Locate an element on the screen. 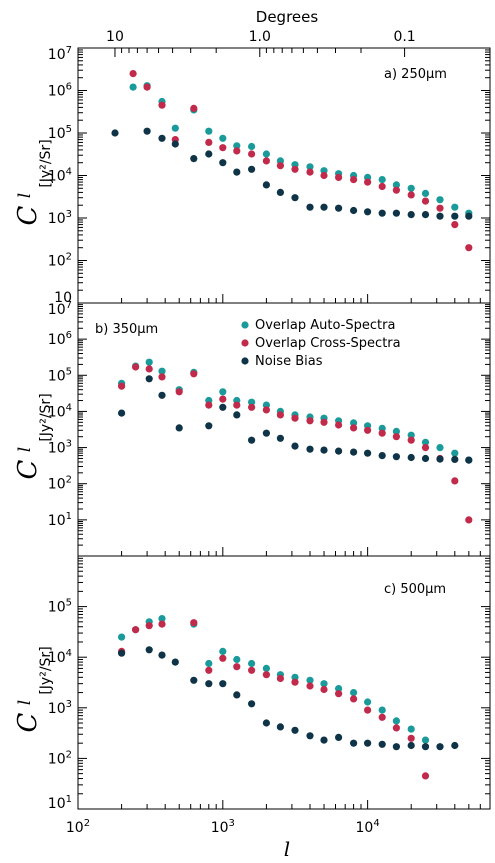  top-tick-label: 10 is located at coordinates (115, 37).